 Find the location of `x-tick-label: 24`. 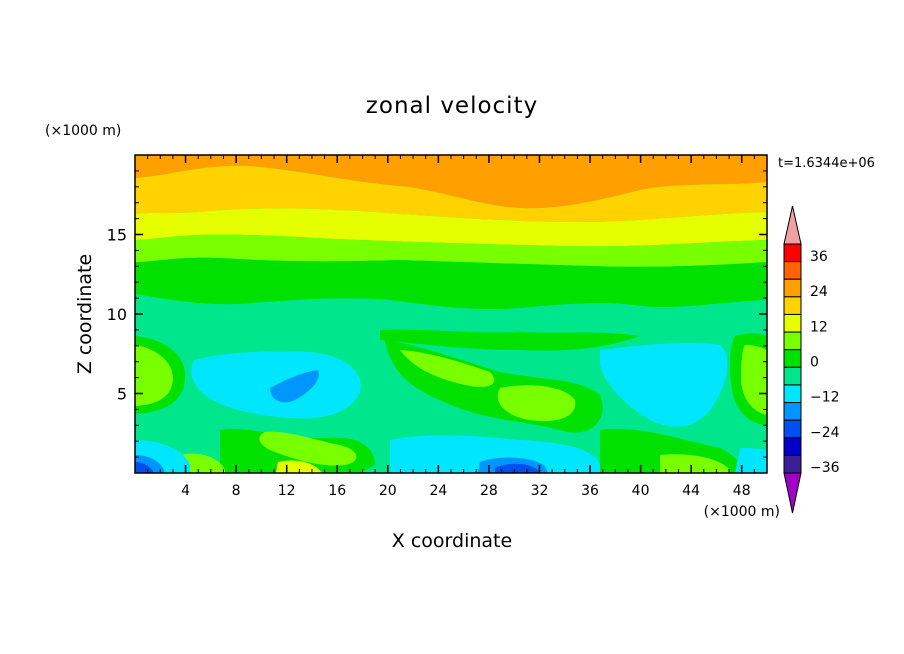

x-tick-label: 24 is located at coordinates (438, 491).